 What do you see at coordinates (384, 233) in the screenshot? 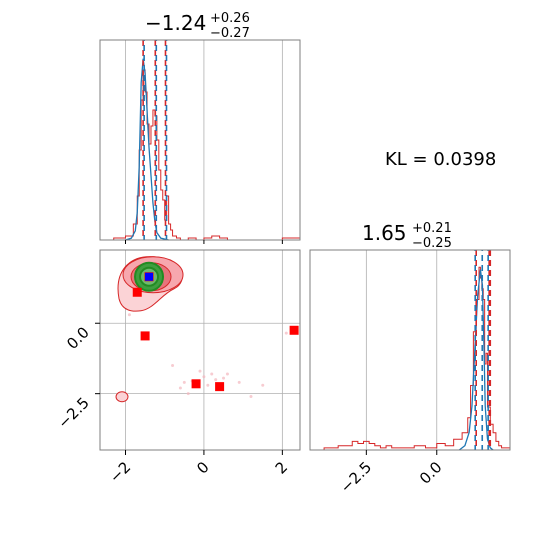
I see `title-param-2-median: 1.65` at bounding box center [384, 233].